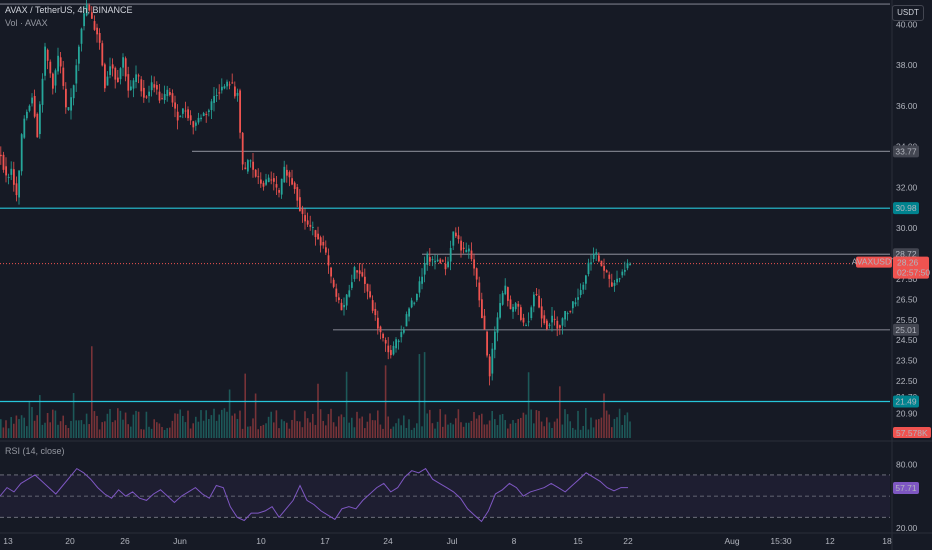  I want to click on time-tick-label: Jul, so click(452, 541).